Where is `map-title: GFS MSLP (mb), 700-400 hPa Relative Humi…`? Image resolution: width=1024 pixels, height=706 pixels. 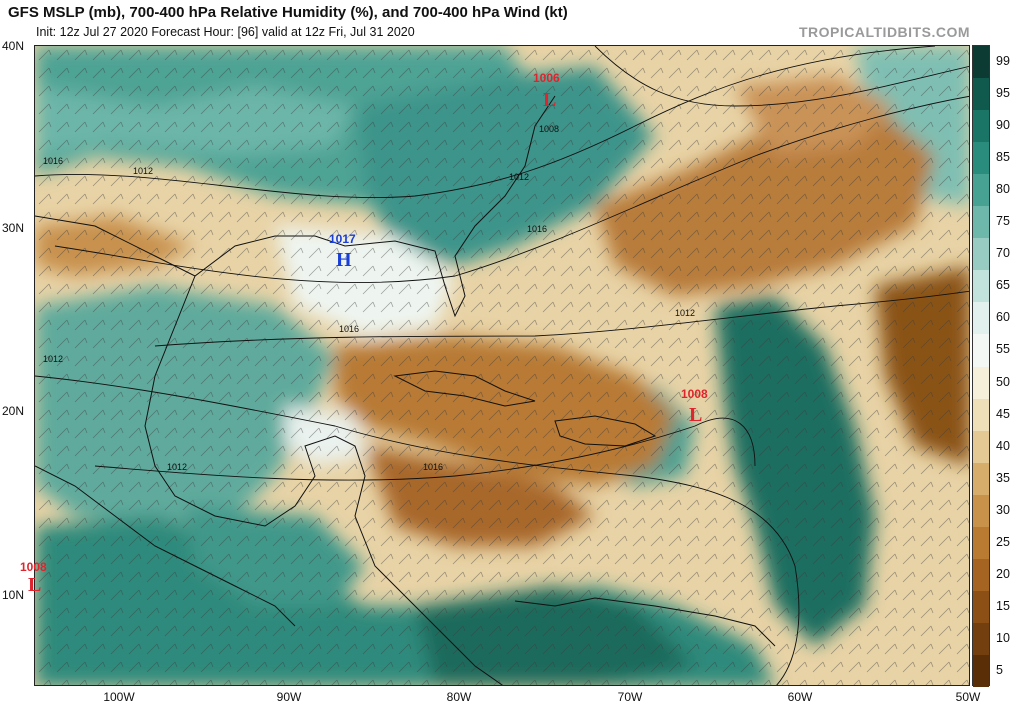
map-title: GFS MSLP (mb), 700-400 hPa Relative Humi… is located at coordinates (288, 12).